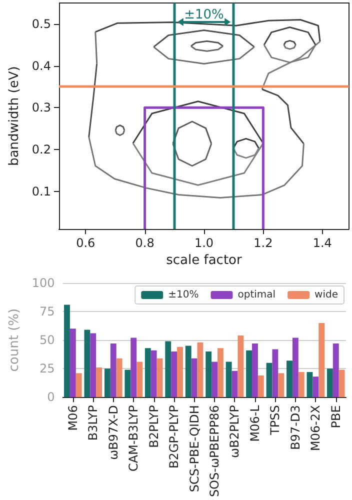  What do you see at coordinates (153, 426) in the screenshot?
I see `x-tick-label: B2PLYP` at bounding box center [153, 426].